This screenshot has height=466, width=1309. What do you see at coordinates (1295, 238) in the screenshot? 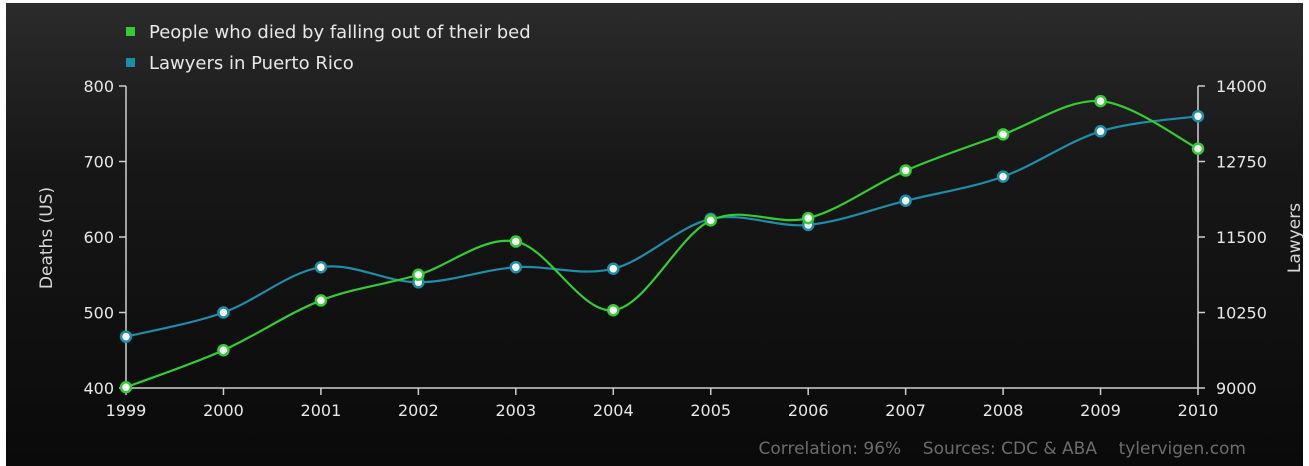
I see `right-axis-title: Lawyers` at bounding box center [1295, 238].